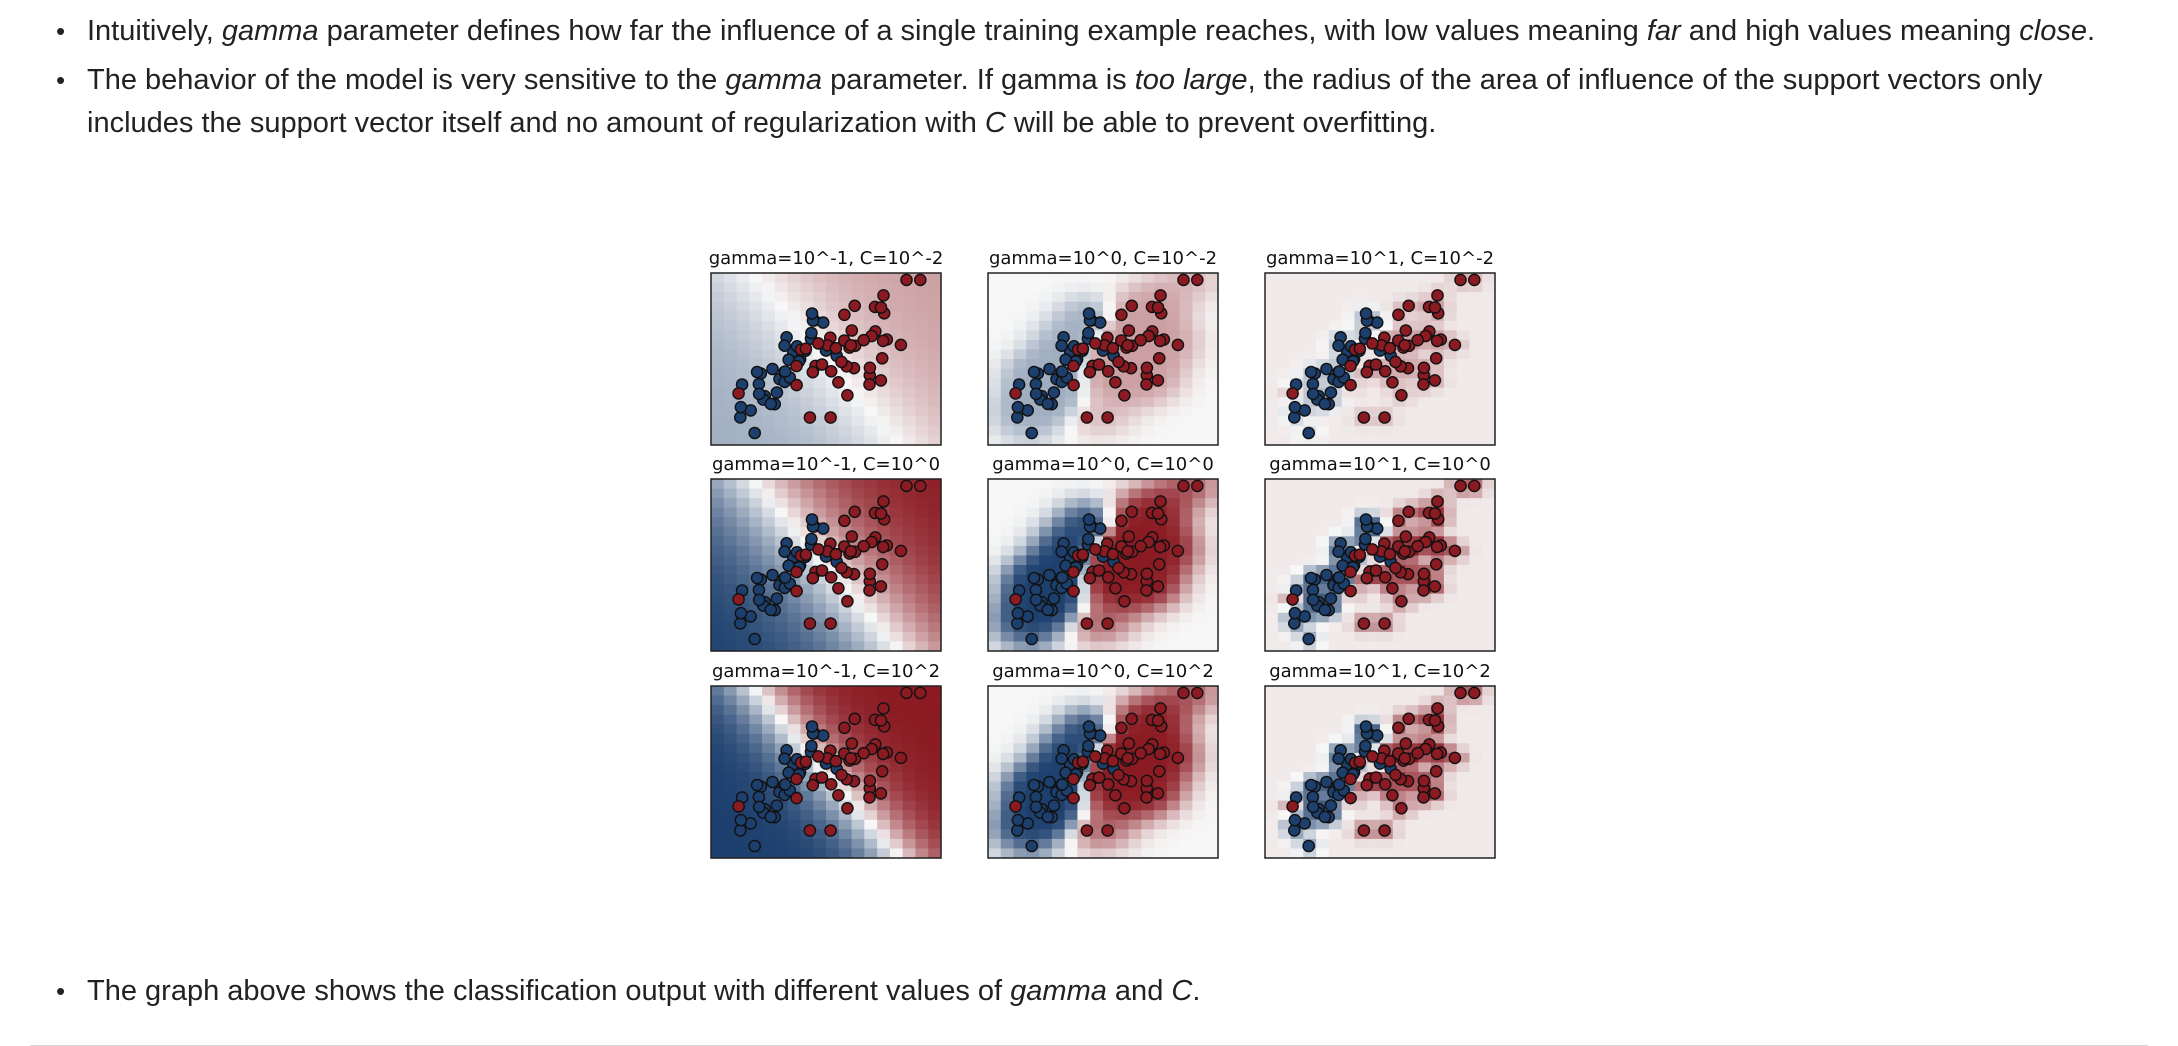 This screenshot has width=2178, height=1046. I want to click on panel-title: gamma=10^-1, C=10^0, so click(826, 464).